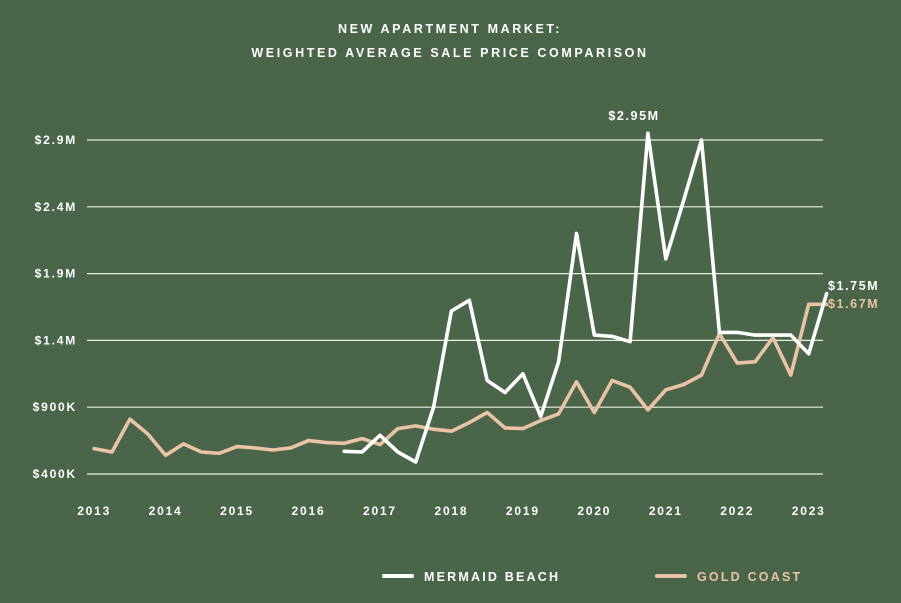  What do you see at coordinates (592, 577) in the screenshot?
I see `legend: MERMAID BEACH GOLD COAST` at bounding box center [592, 577].